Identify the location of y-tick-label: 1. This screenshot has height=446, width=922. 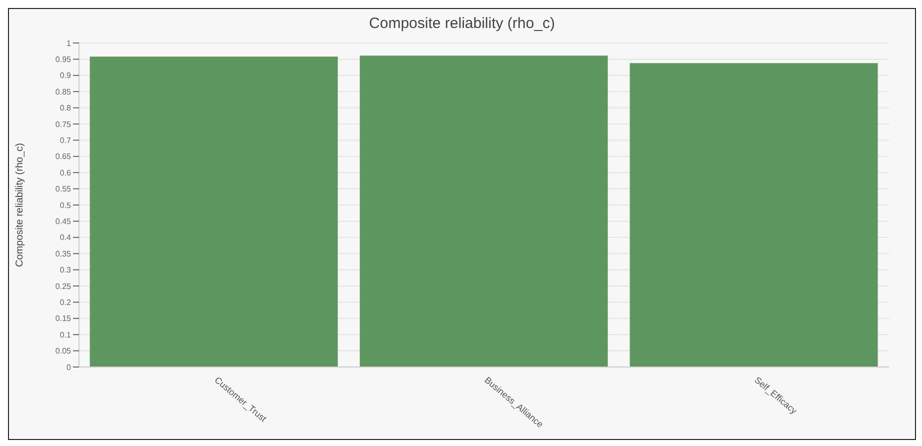
(69, 43).